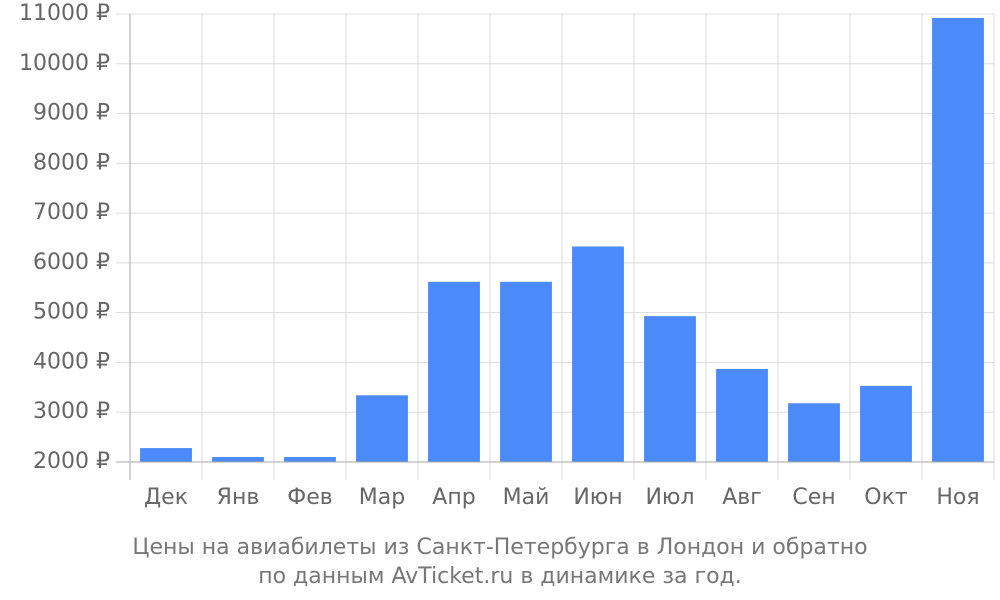  What do you see at coordinates (310, 459) in the screenshot?
I see `bar-Фев` at bounding box center [310, 459].